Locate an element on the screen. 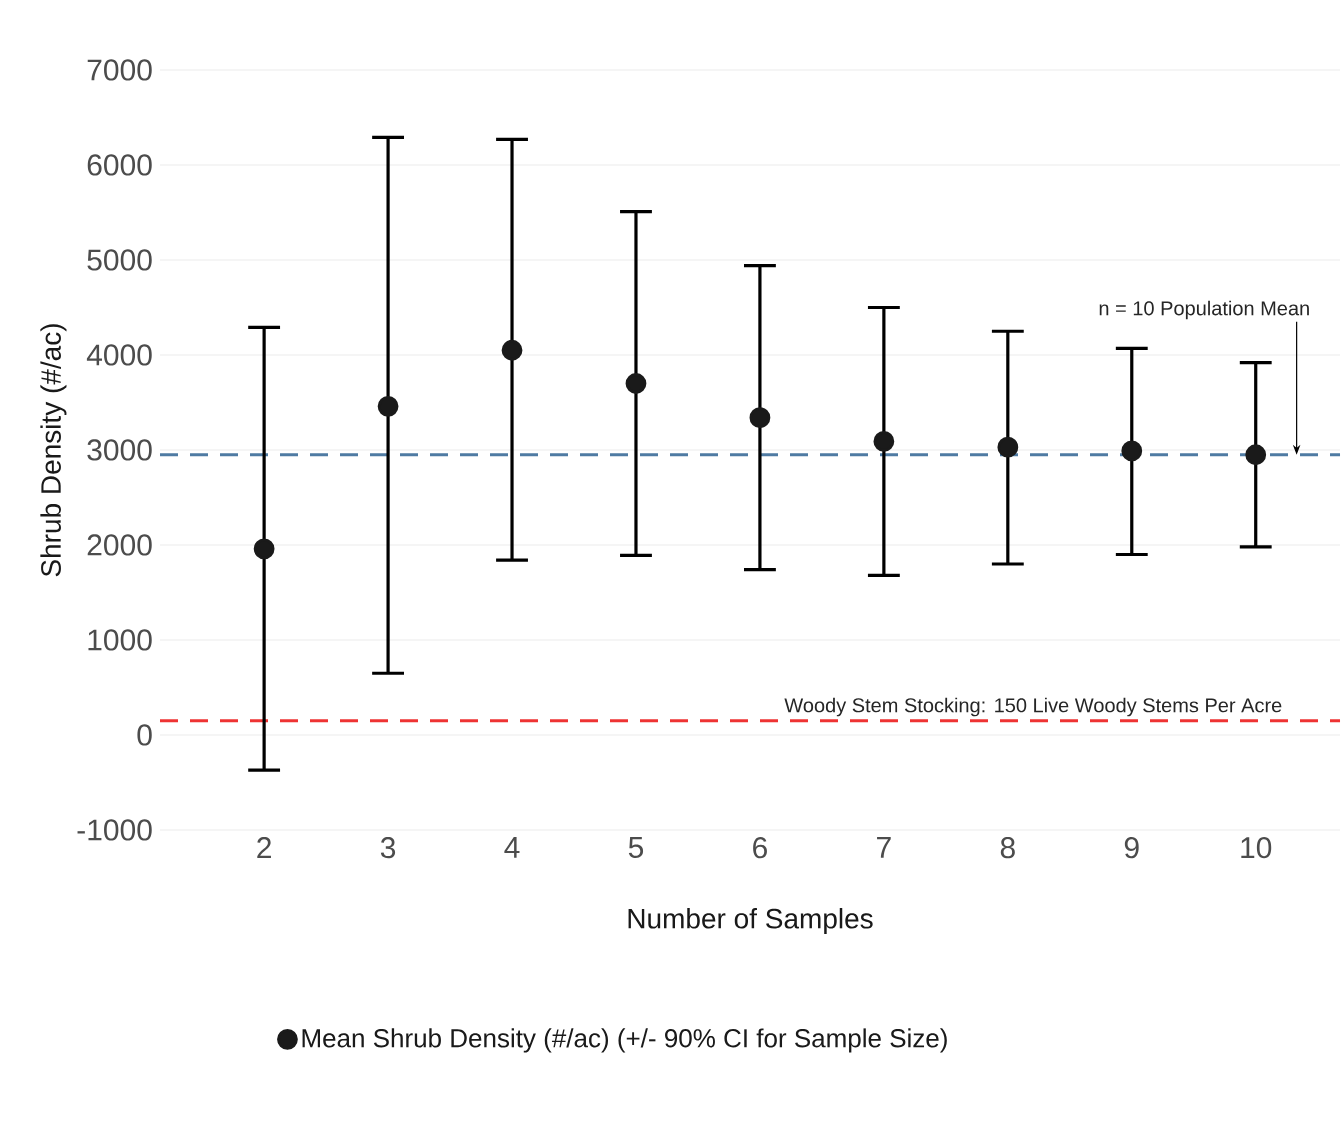 The image size is (1344, 1128). x-tick-label: 2 is located at coordinates (264, 847).